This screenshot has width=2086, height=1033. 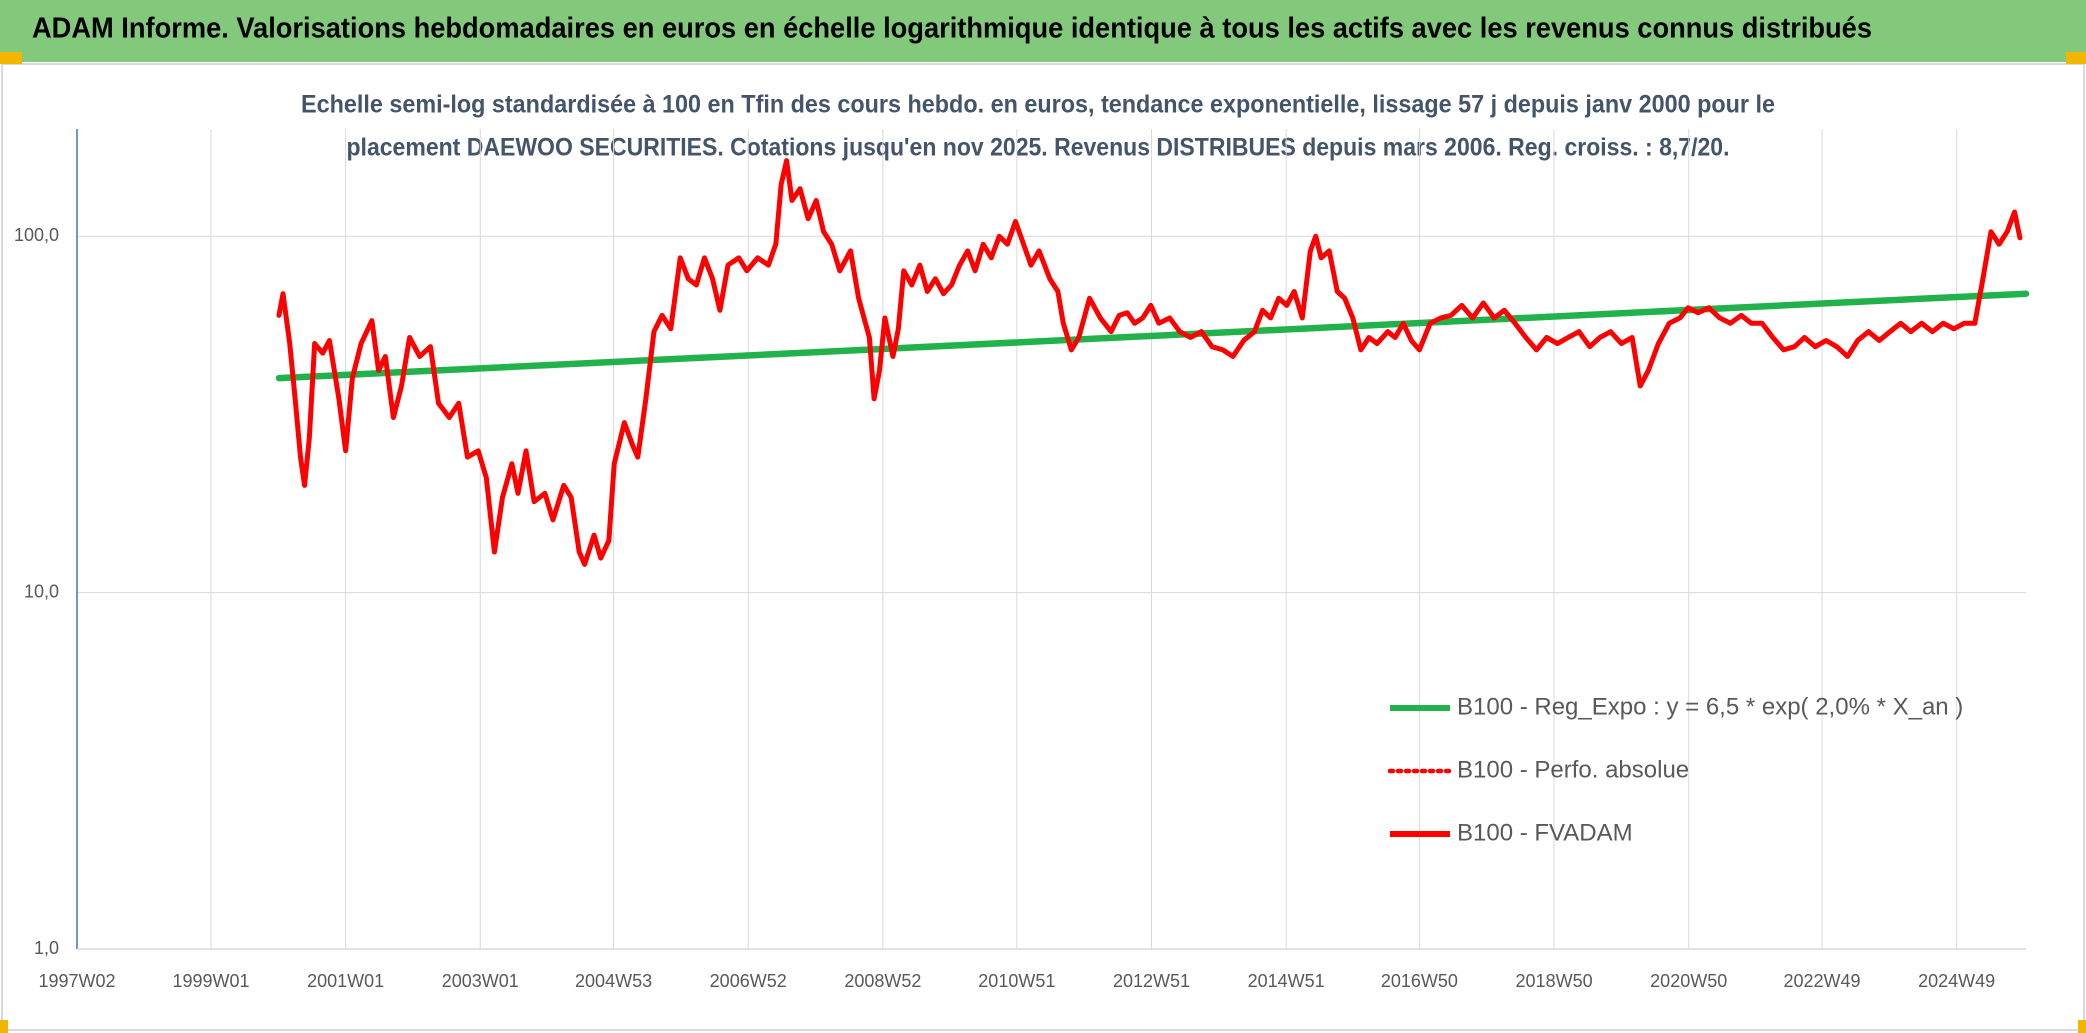 I want to click on x-tick-label: 2010W51, so click(x=1016, y=981).